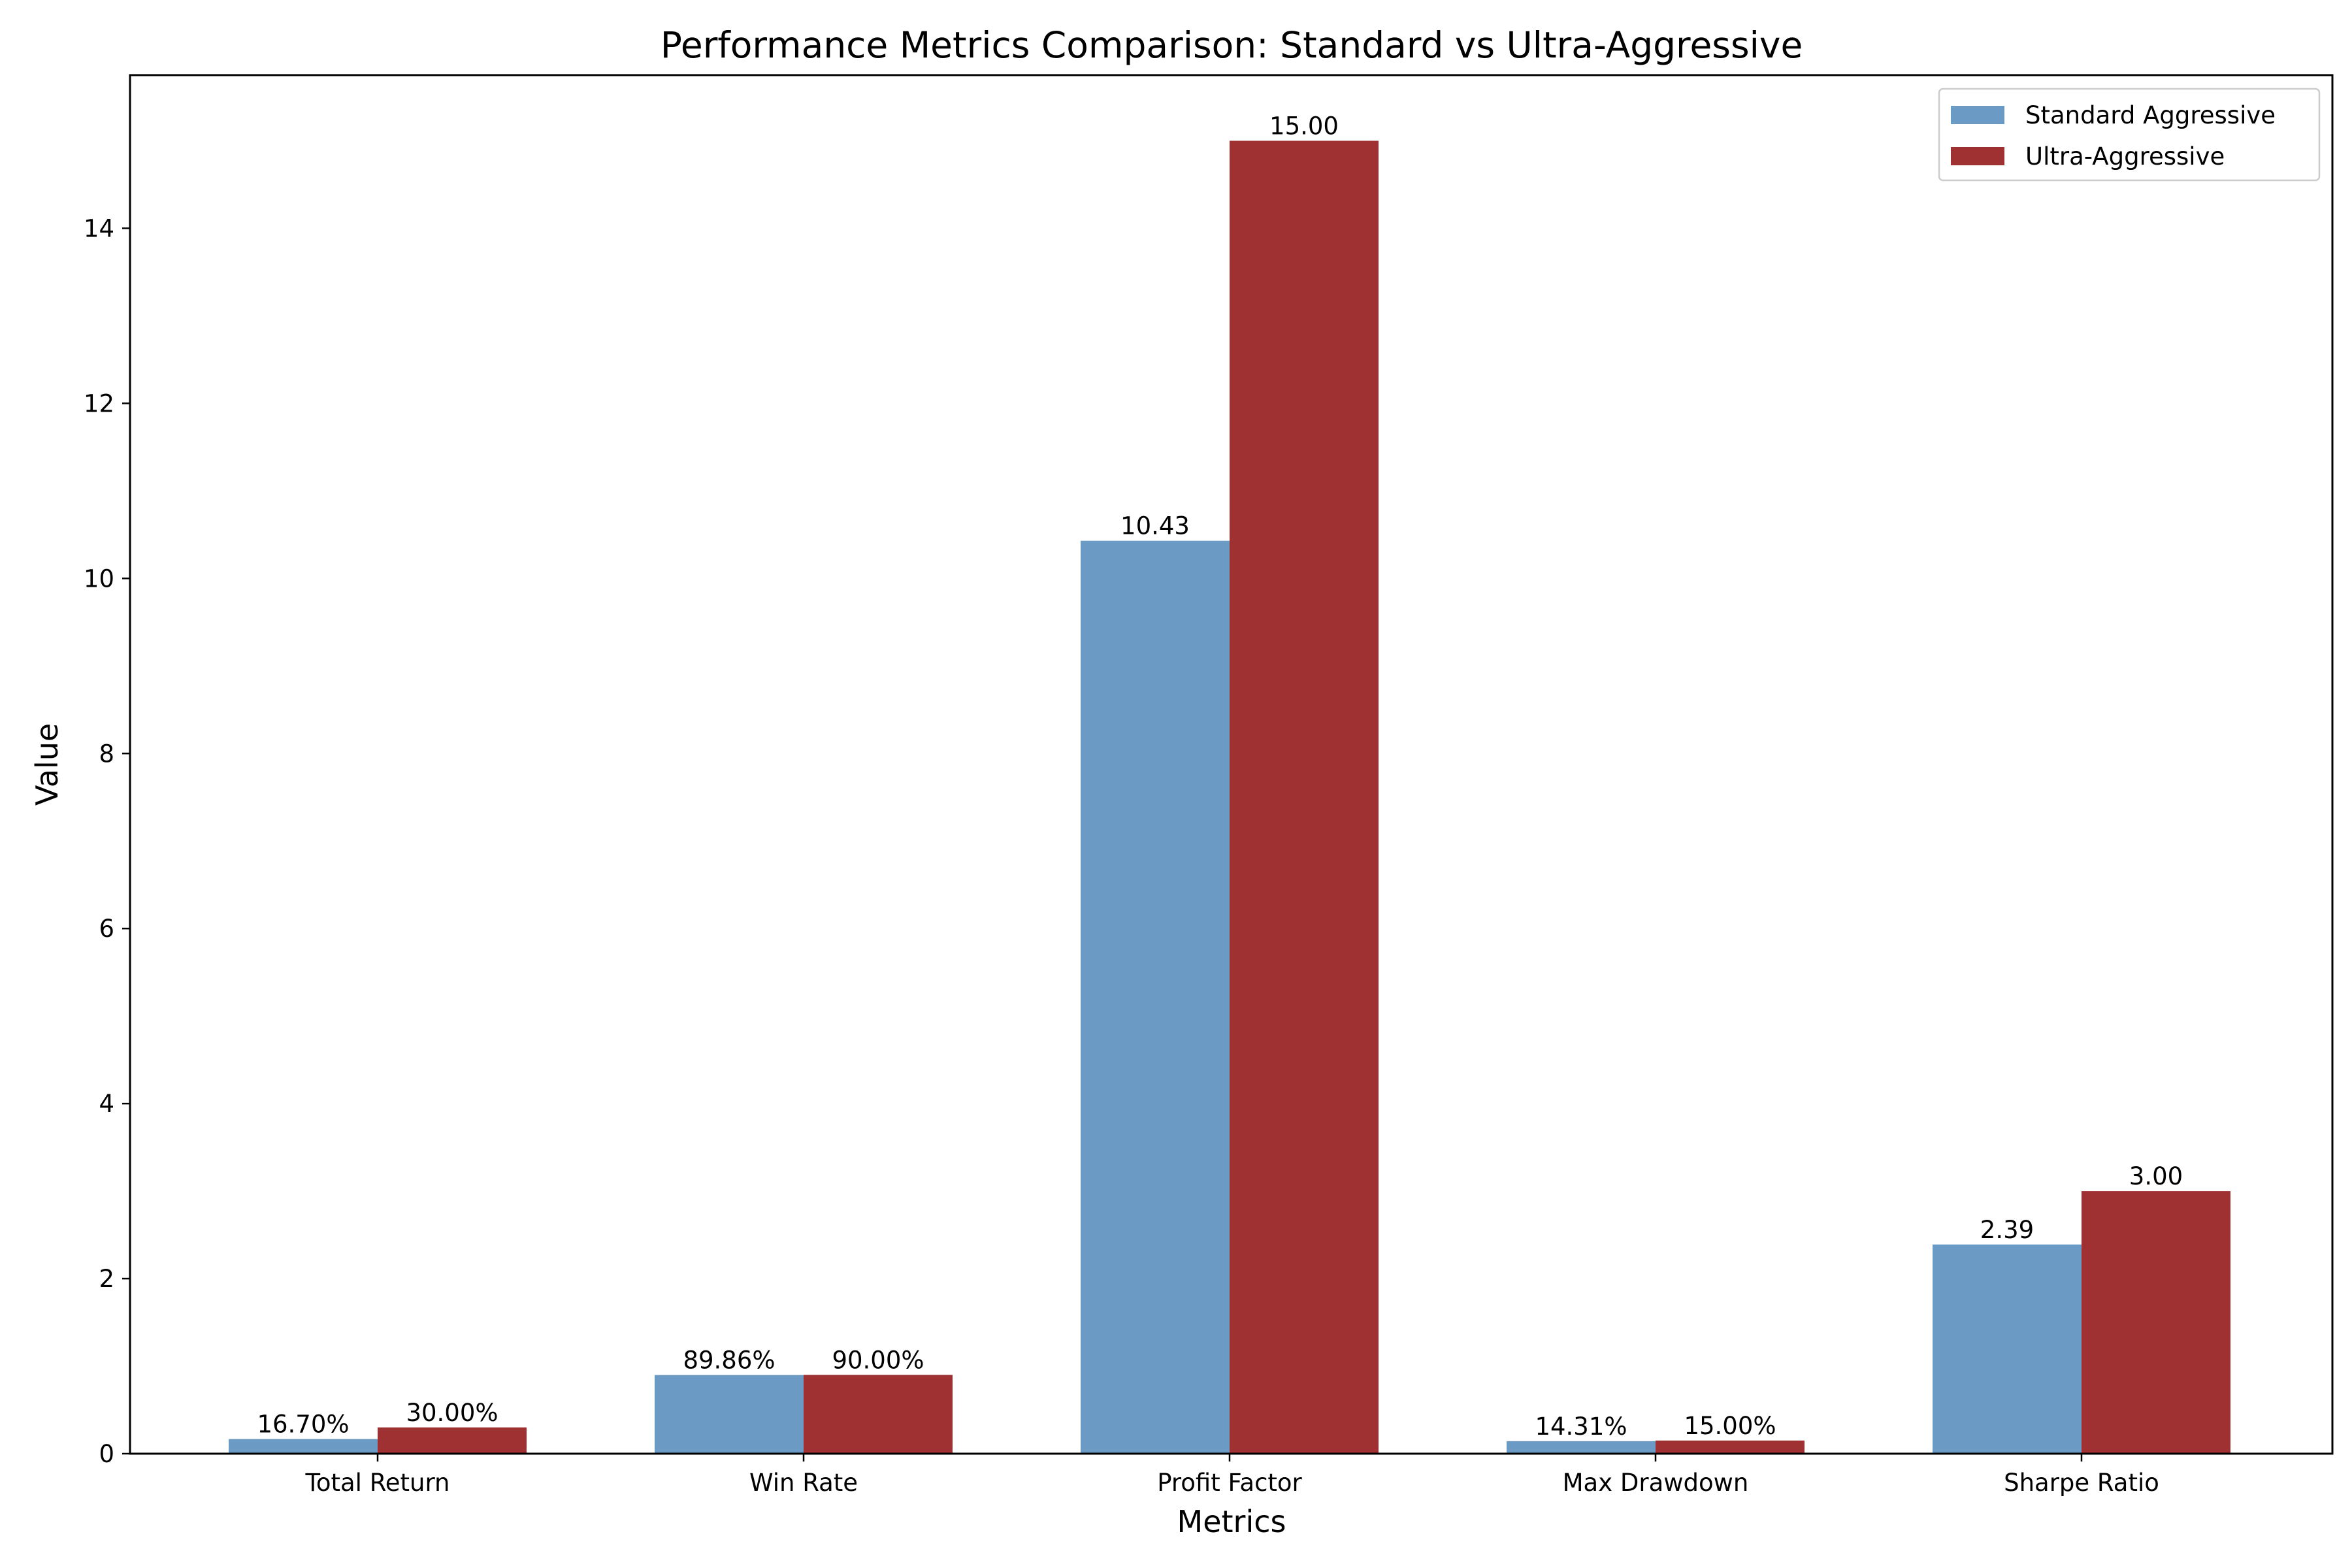 The width and height of the screenshot is (2352, 1568). I want to click on y-tick-label: 6, so click(106, 929).